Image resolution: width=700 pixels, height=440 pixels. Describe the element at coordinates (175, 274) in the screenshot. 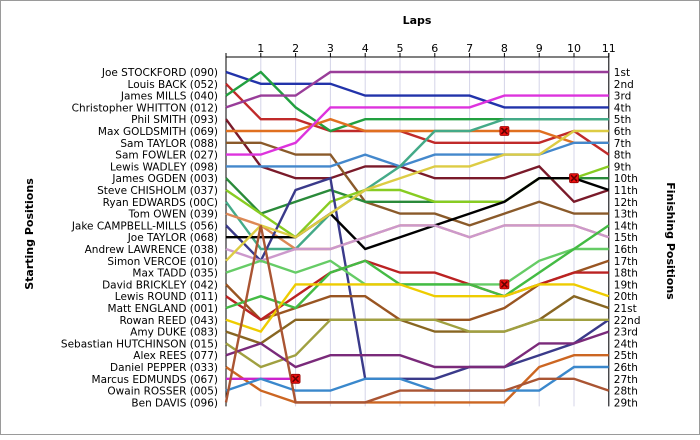

I see `start-driver-label: Max TADD (035)` at that location.